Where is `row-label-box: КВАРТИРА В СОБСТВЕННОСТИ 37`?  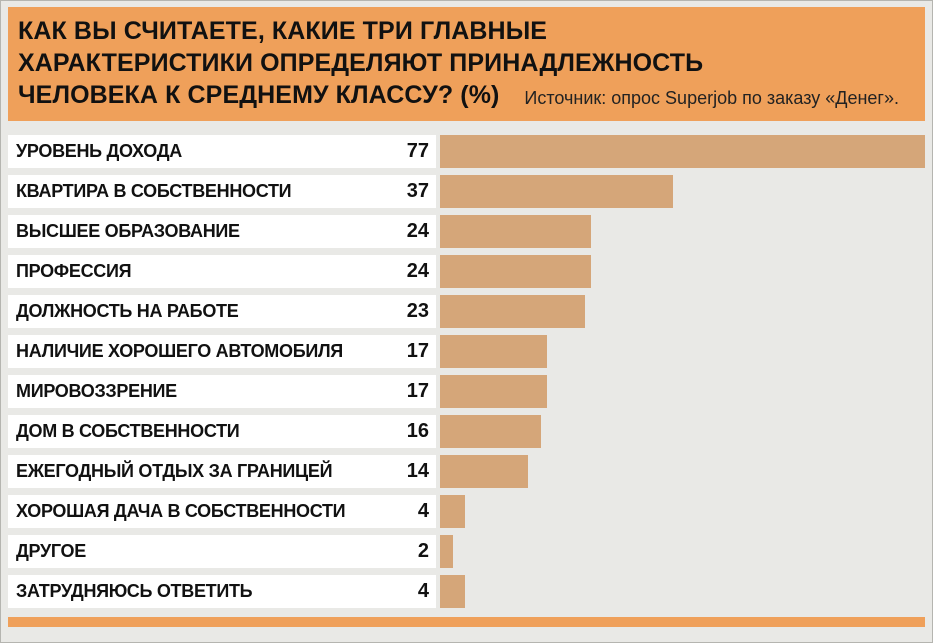 row-label-box: КВАРТИРА В СОБСТВЕННОСТИ 37 is located at coordinates (222, 191).